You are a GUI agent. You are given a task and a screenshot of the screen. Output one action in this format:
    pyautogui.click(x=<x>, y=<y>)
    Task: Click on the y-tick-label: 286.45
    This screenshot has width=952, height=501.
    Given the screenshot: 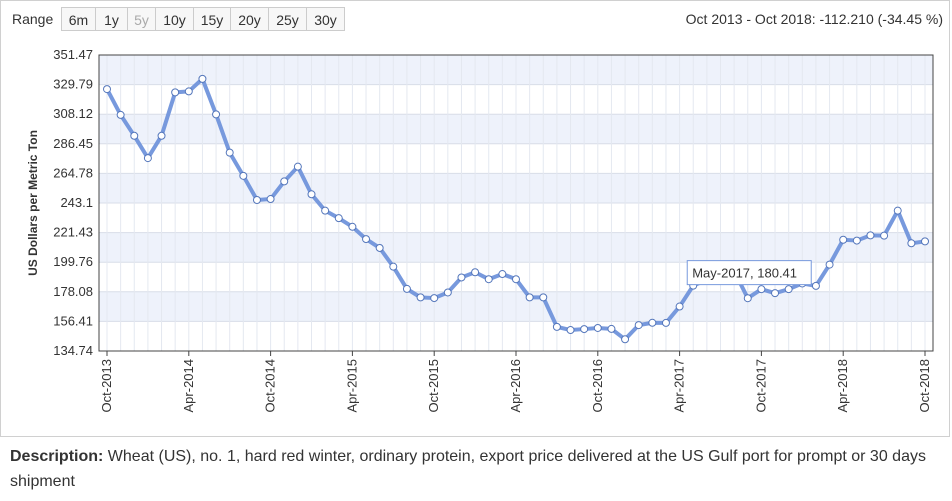 What is the action you would take?
    pyautogui.click(x=73, y=143)
    